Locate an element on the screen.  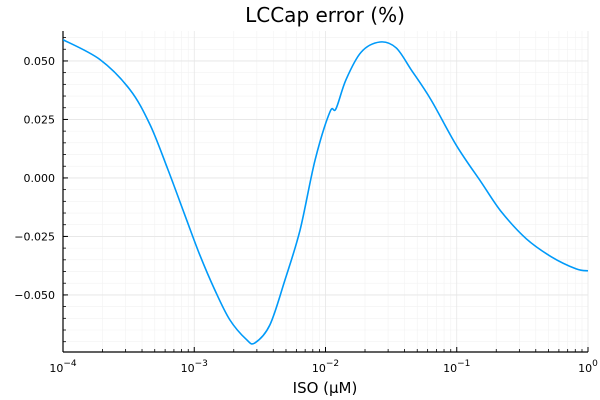
x-tick-label: 10⁻⁴ is located at coordinates (63, 367).